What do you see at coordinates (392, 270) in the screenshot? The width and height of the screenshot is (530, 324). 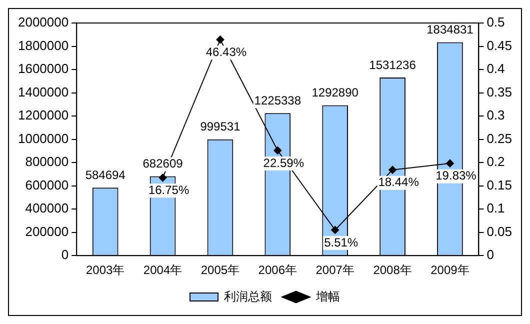 I see `x-tick-label: 2008年` at bounding box center [392, 270].